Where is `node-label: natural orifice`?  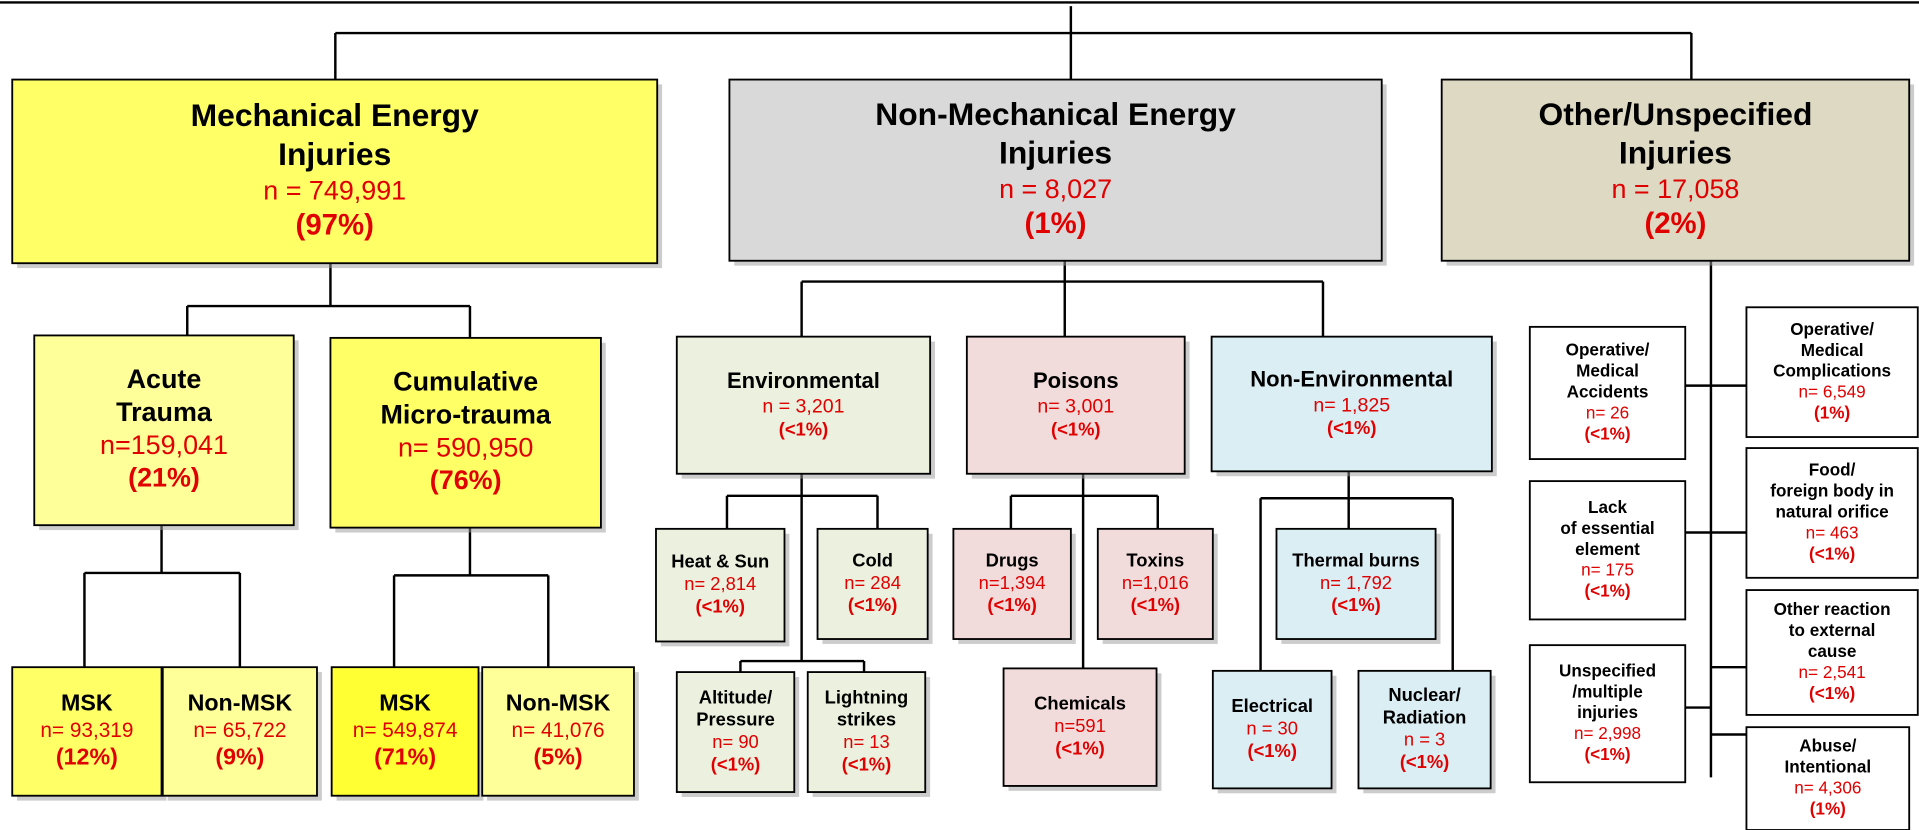 node-label: natural orifice is located at coordinates (1831, 511).